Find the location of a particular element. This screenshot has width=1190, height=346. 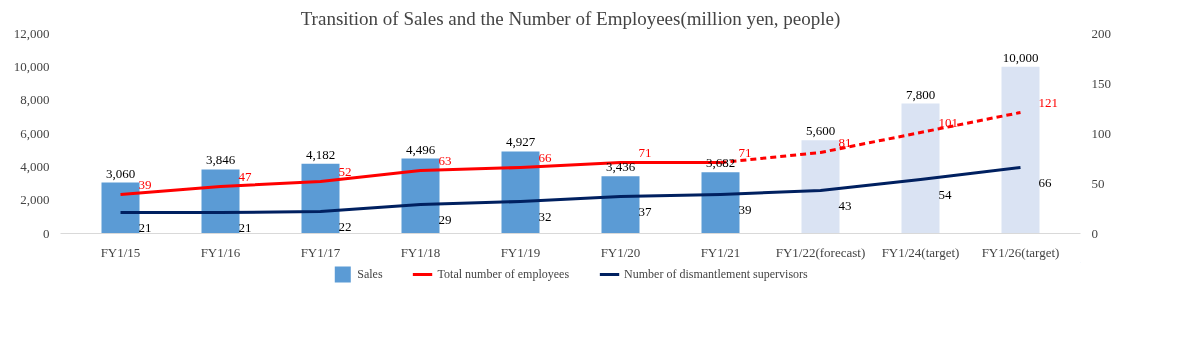

y-tick-label: 10,000 is located at coordinates (31, 66).